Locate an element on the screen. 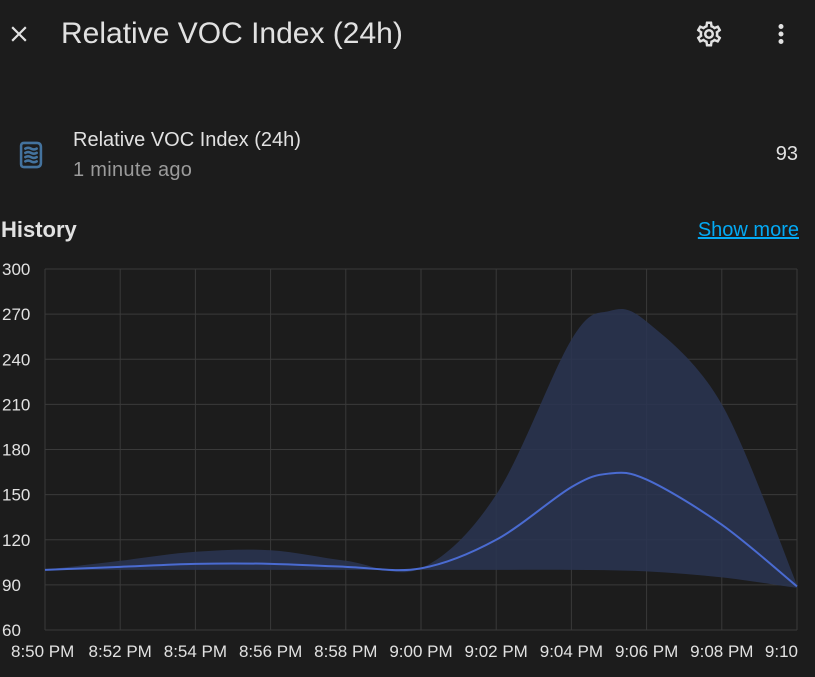 This screenshot has height=677, width=815. x-tick-label: 9:08 PM is located at coordinates (721, 651).